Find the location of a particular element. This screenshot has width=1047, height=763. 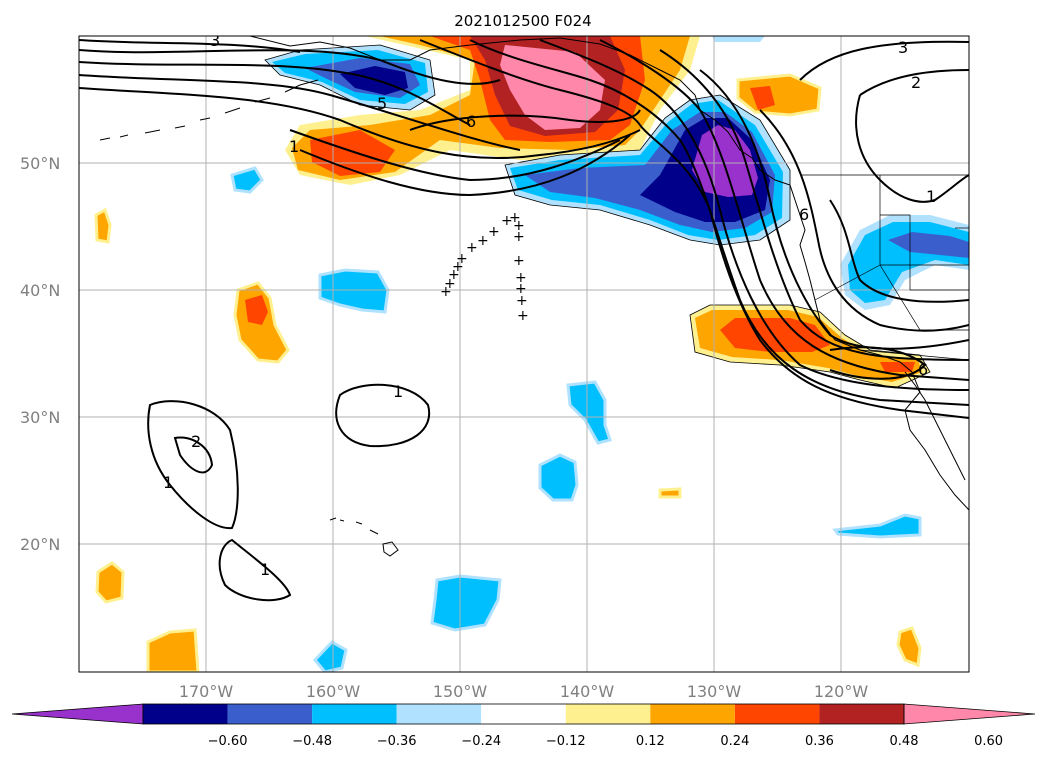

colorbar-tick-label: 0.60 is located at coordinates (988, 741).